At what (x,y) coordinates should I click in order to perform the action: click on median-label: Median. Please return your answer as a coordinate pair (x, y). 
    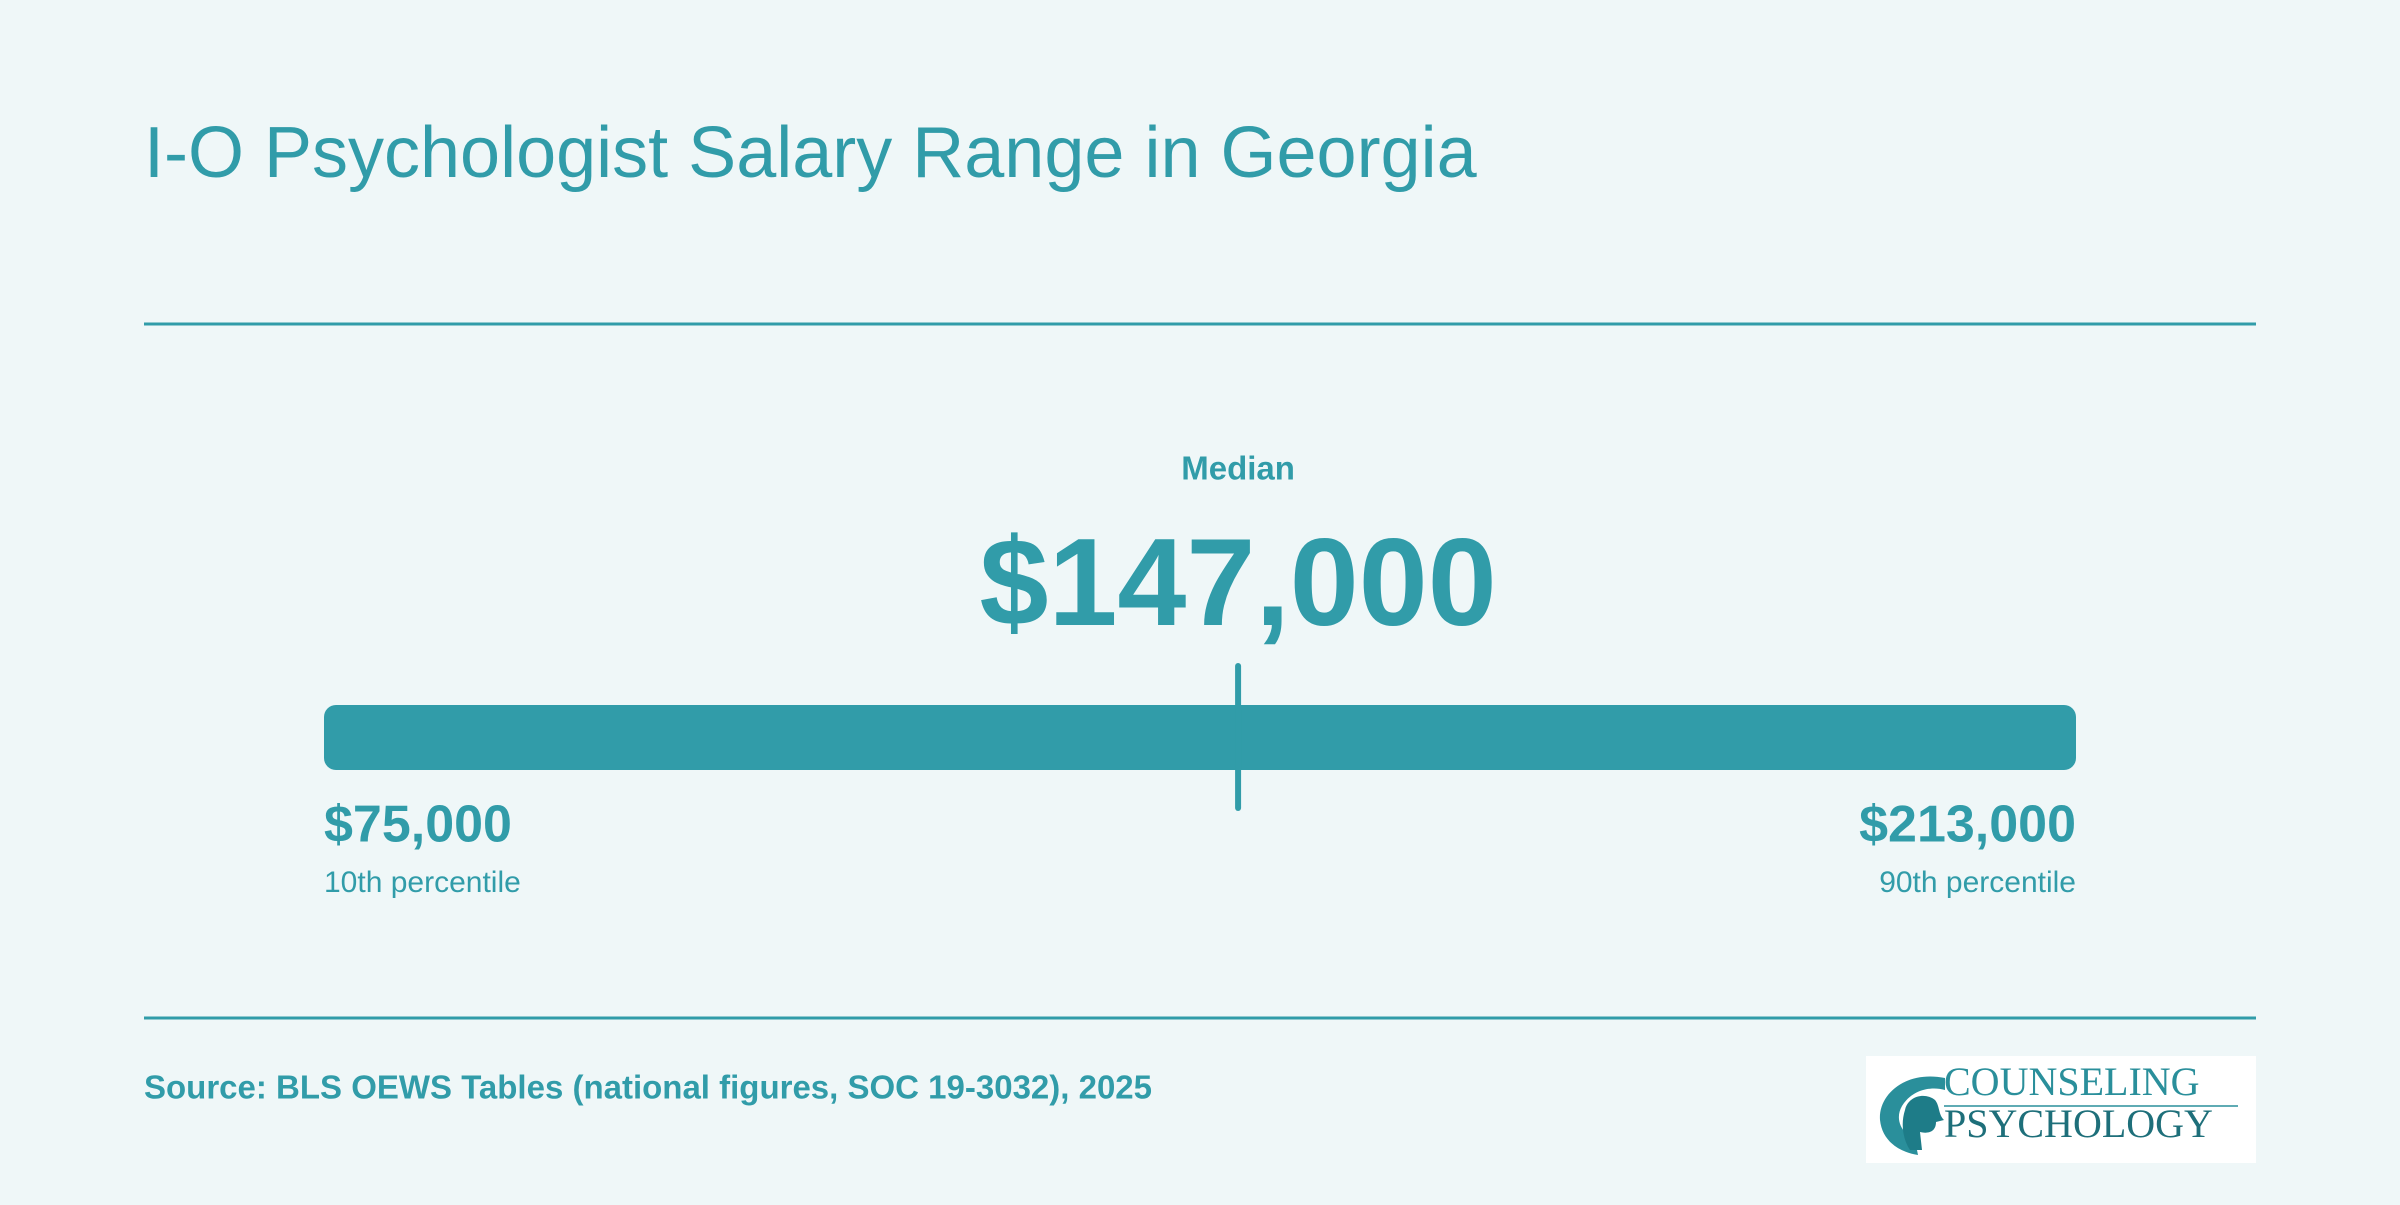
    Looking at the image, I should click on (1238, 468).